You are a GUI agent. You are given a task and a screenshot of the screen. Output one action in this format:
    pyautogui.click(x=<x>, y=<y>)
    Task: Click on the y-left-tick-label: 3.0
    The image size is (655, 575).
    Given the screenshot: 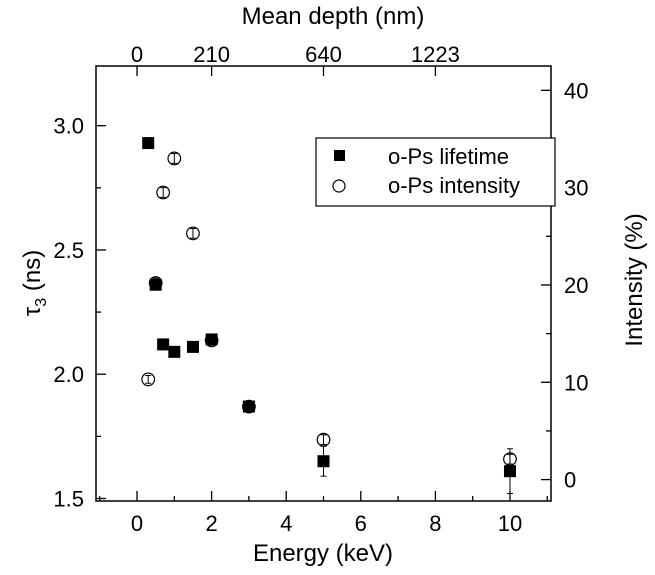 What is the action you would take?
    pyautogui.click(x=68, y=126)
    